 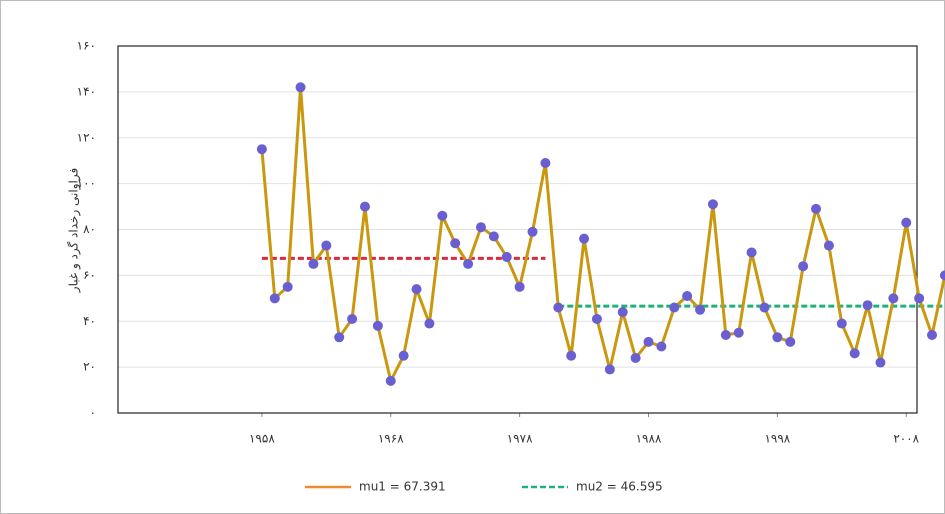 I want to click on y-tick-label: ۱۰۰, so click(x=86, y=183).